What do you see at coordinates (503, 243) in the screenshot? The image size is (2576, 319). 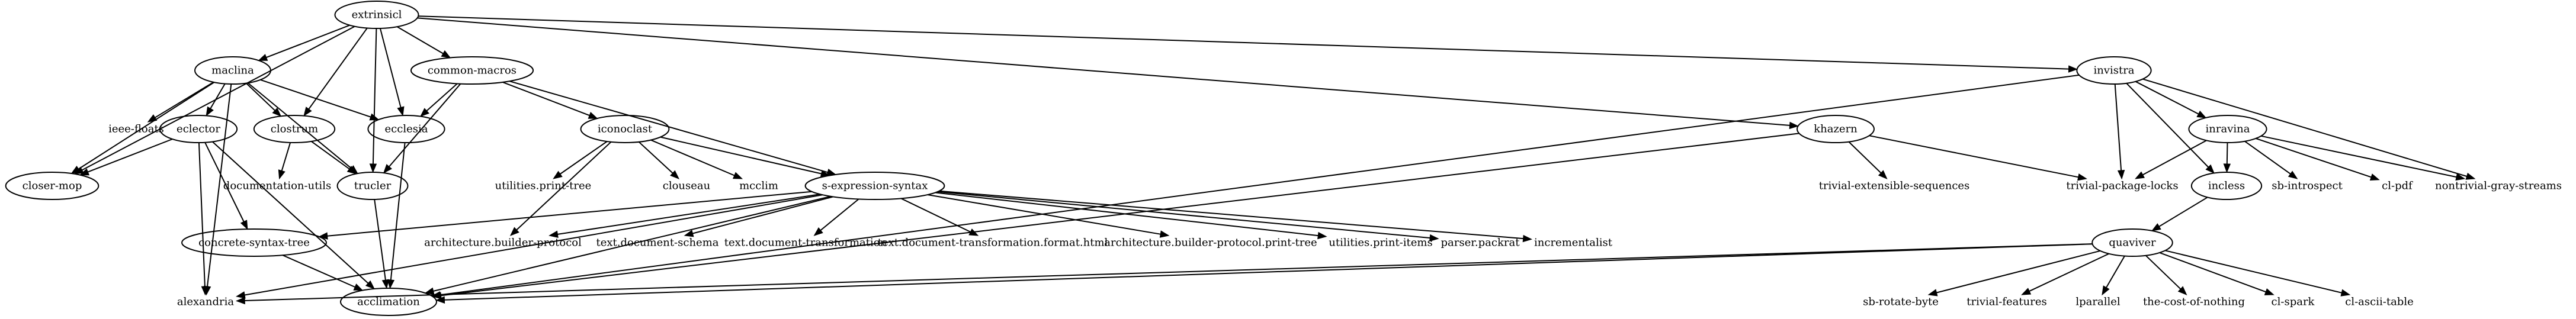 I see `node-label: architecture.builder-protocol` at bounding box center [503, 243].